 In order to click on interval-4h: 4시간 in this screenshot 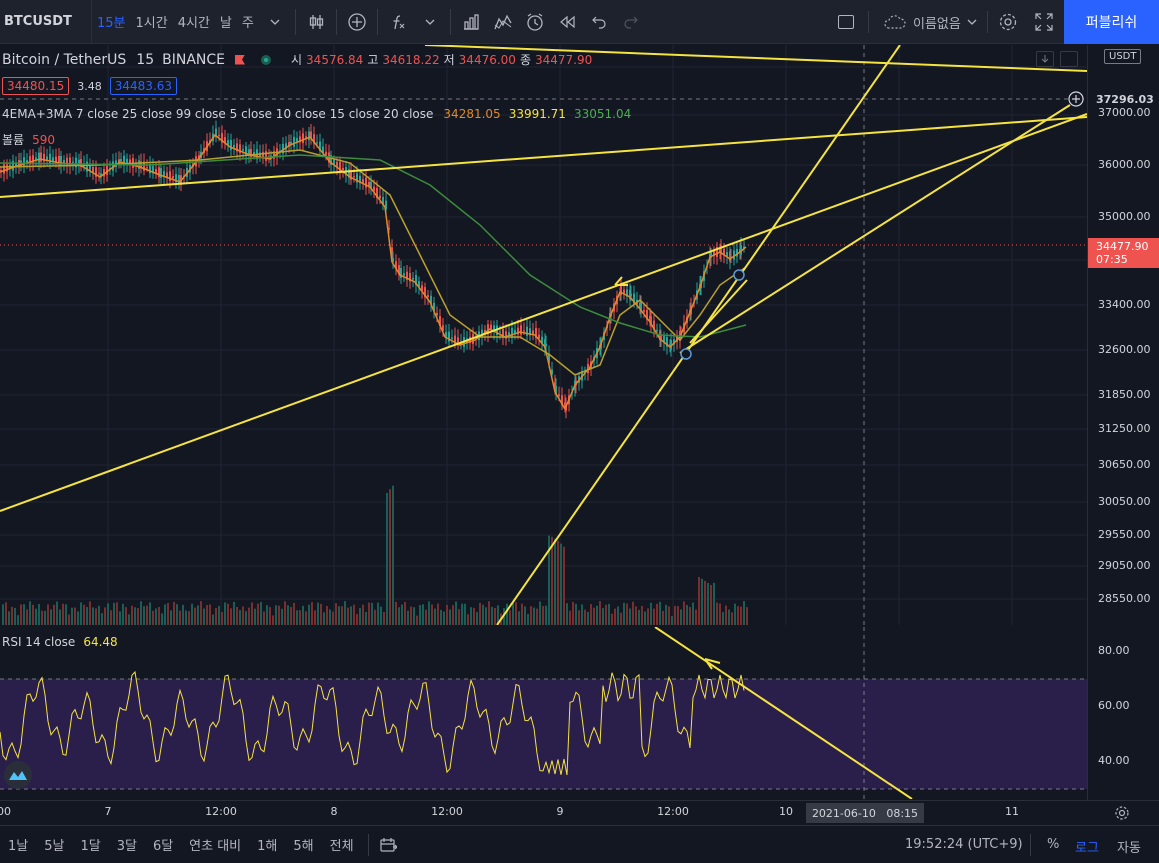, I will do `click(193, 23)`.